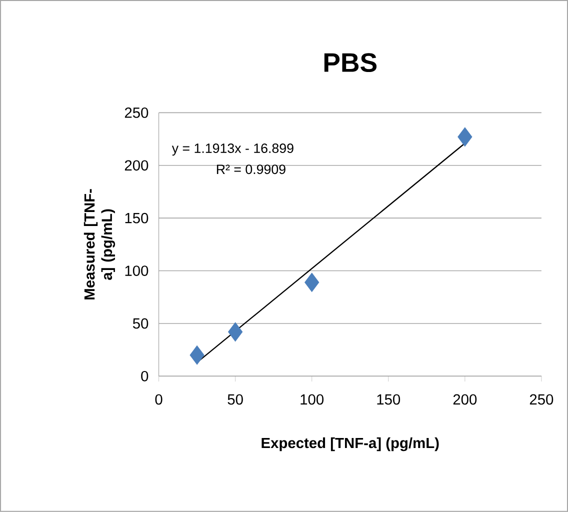 Image resolution: width=568 pixels, height=512 pixels. Describe the element at coordinates (251, 169) in the screenshot. I see `annotation: R² = 0.9909` at that location.